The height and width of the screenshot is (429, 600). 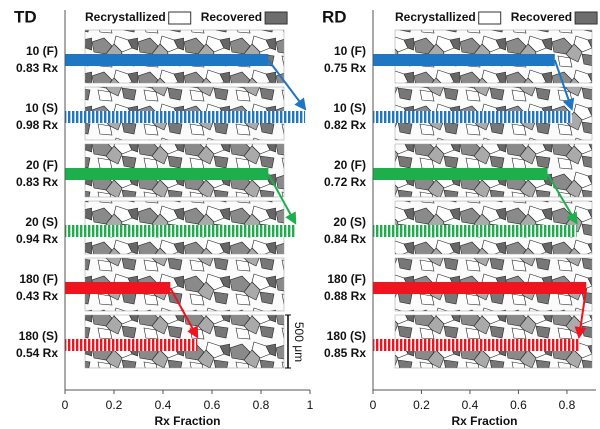 I want to click on value-label: 0.98 Rx, so click(x=37, y=125).